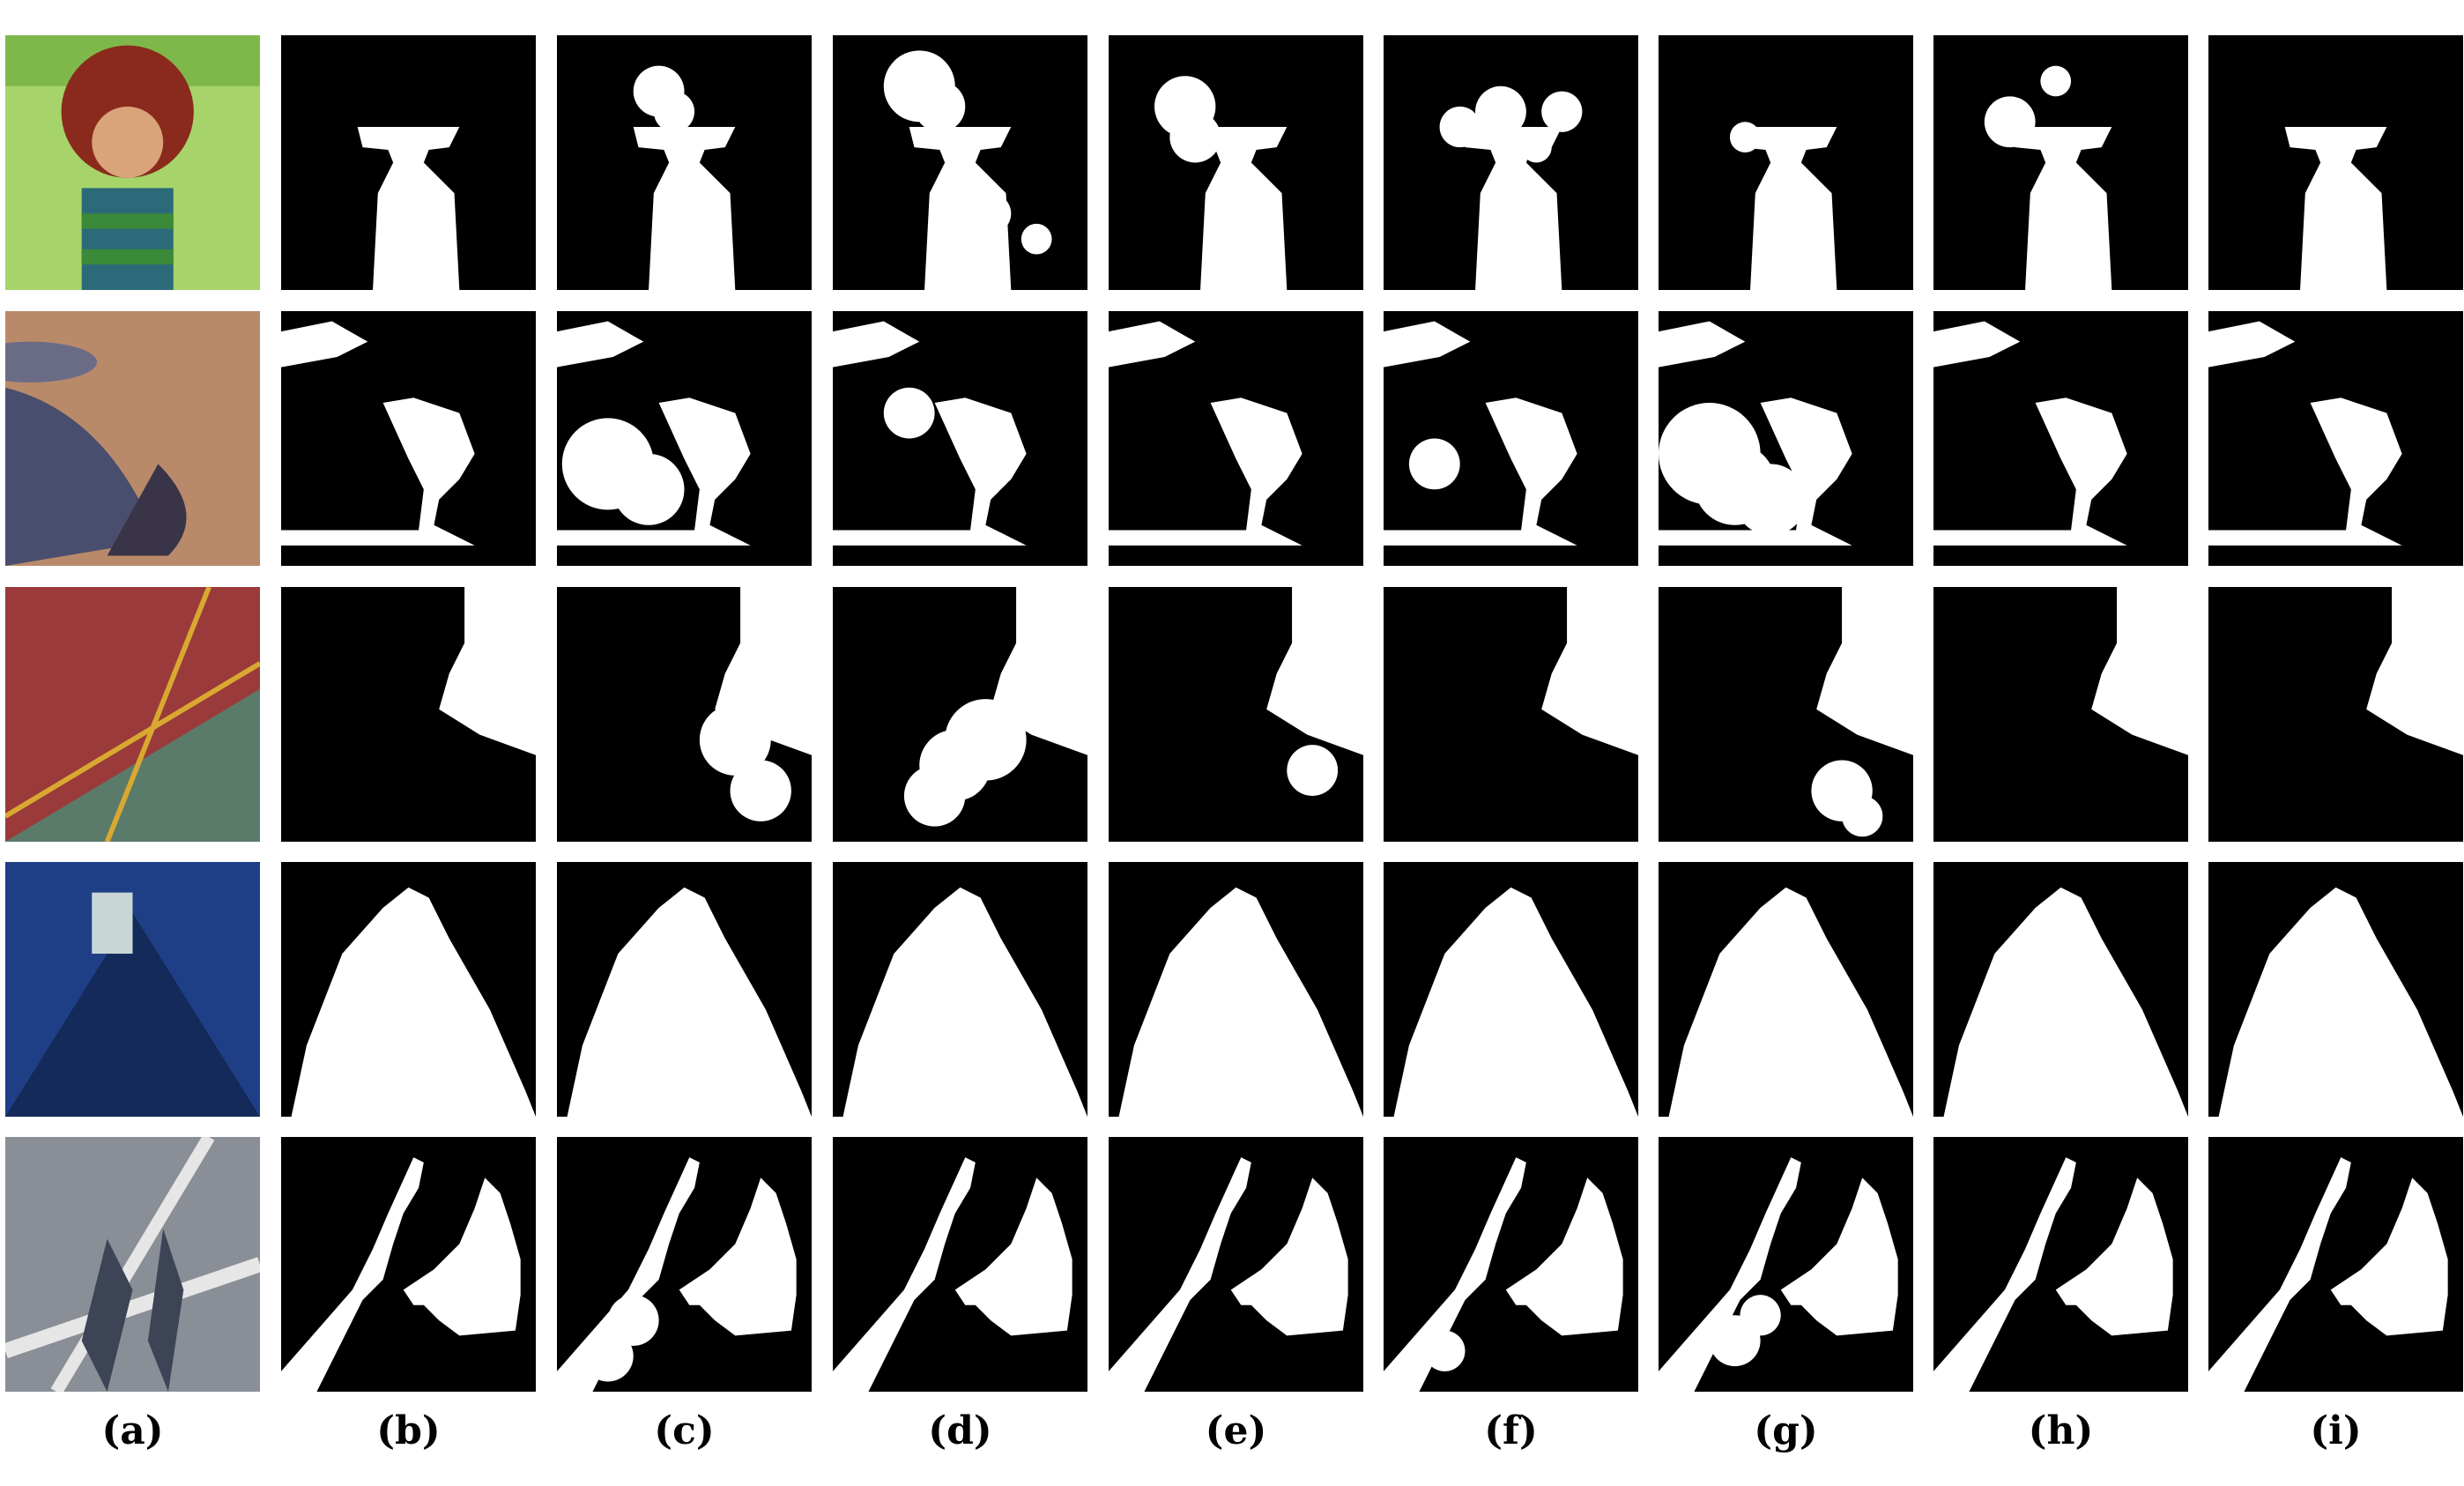 The image size is (2464, 1486). What do you see at coordinates (1786, 1431) in the screenshot?
I see `column-label: (g)` at bounding box center [1786, 1431].